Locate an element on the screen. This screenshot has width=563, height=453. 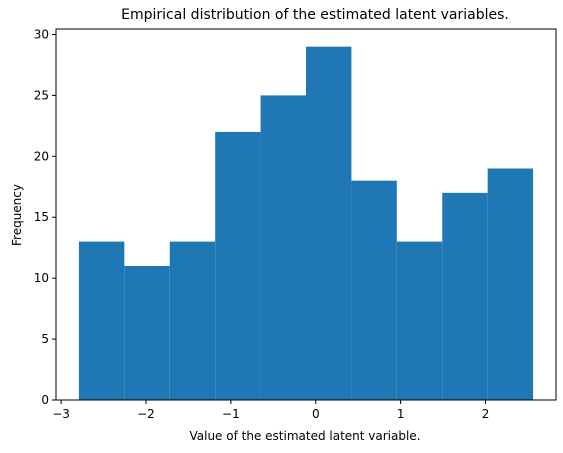
y-tick-label: 30 is located at coordinates (41, 34).